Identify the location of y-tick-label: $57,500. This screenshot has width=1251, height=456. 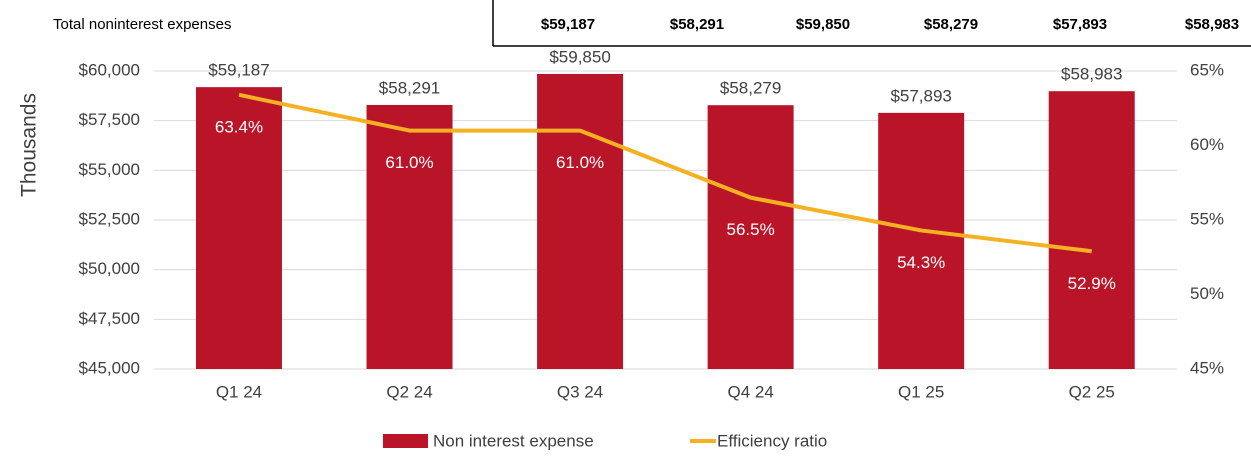
(109, 119).